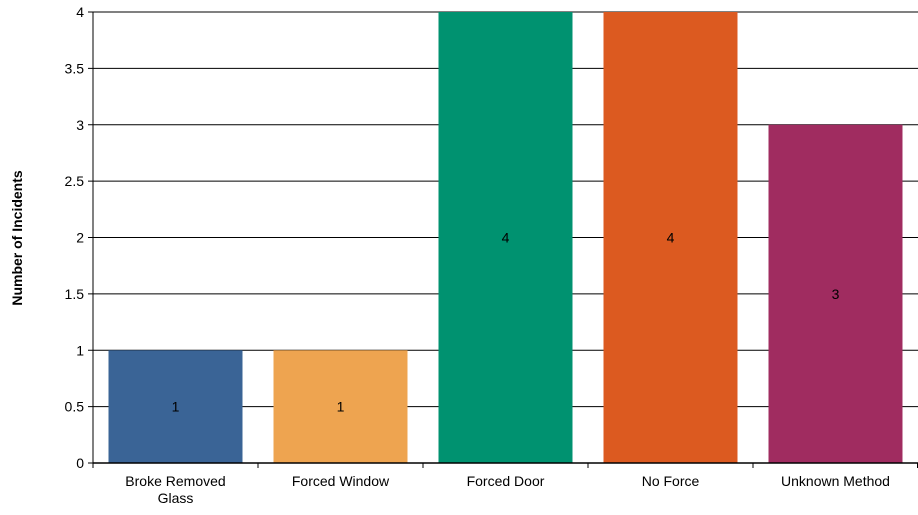  I want to click on y-tick-label: 0.5, so click(75, 407).